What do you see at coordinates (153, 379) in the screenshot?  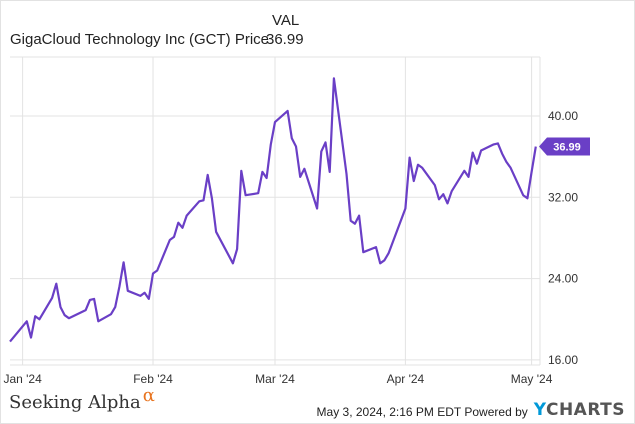 I see `x-tick-label: Feb '24` at bounding box center [153, 379].